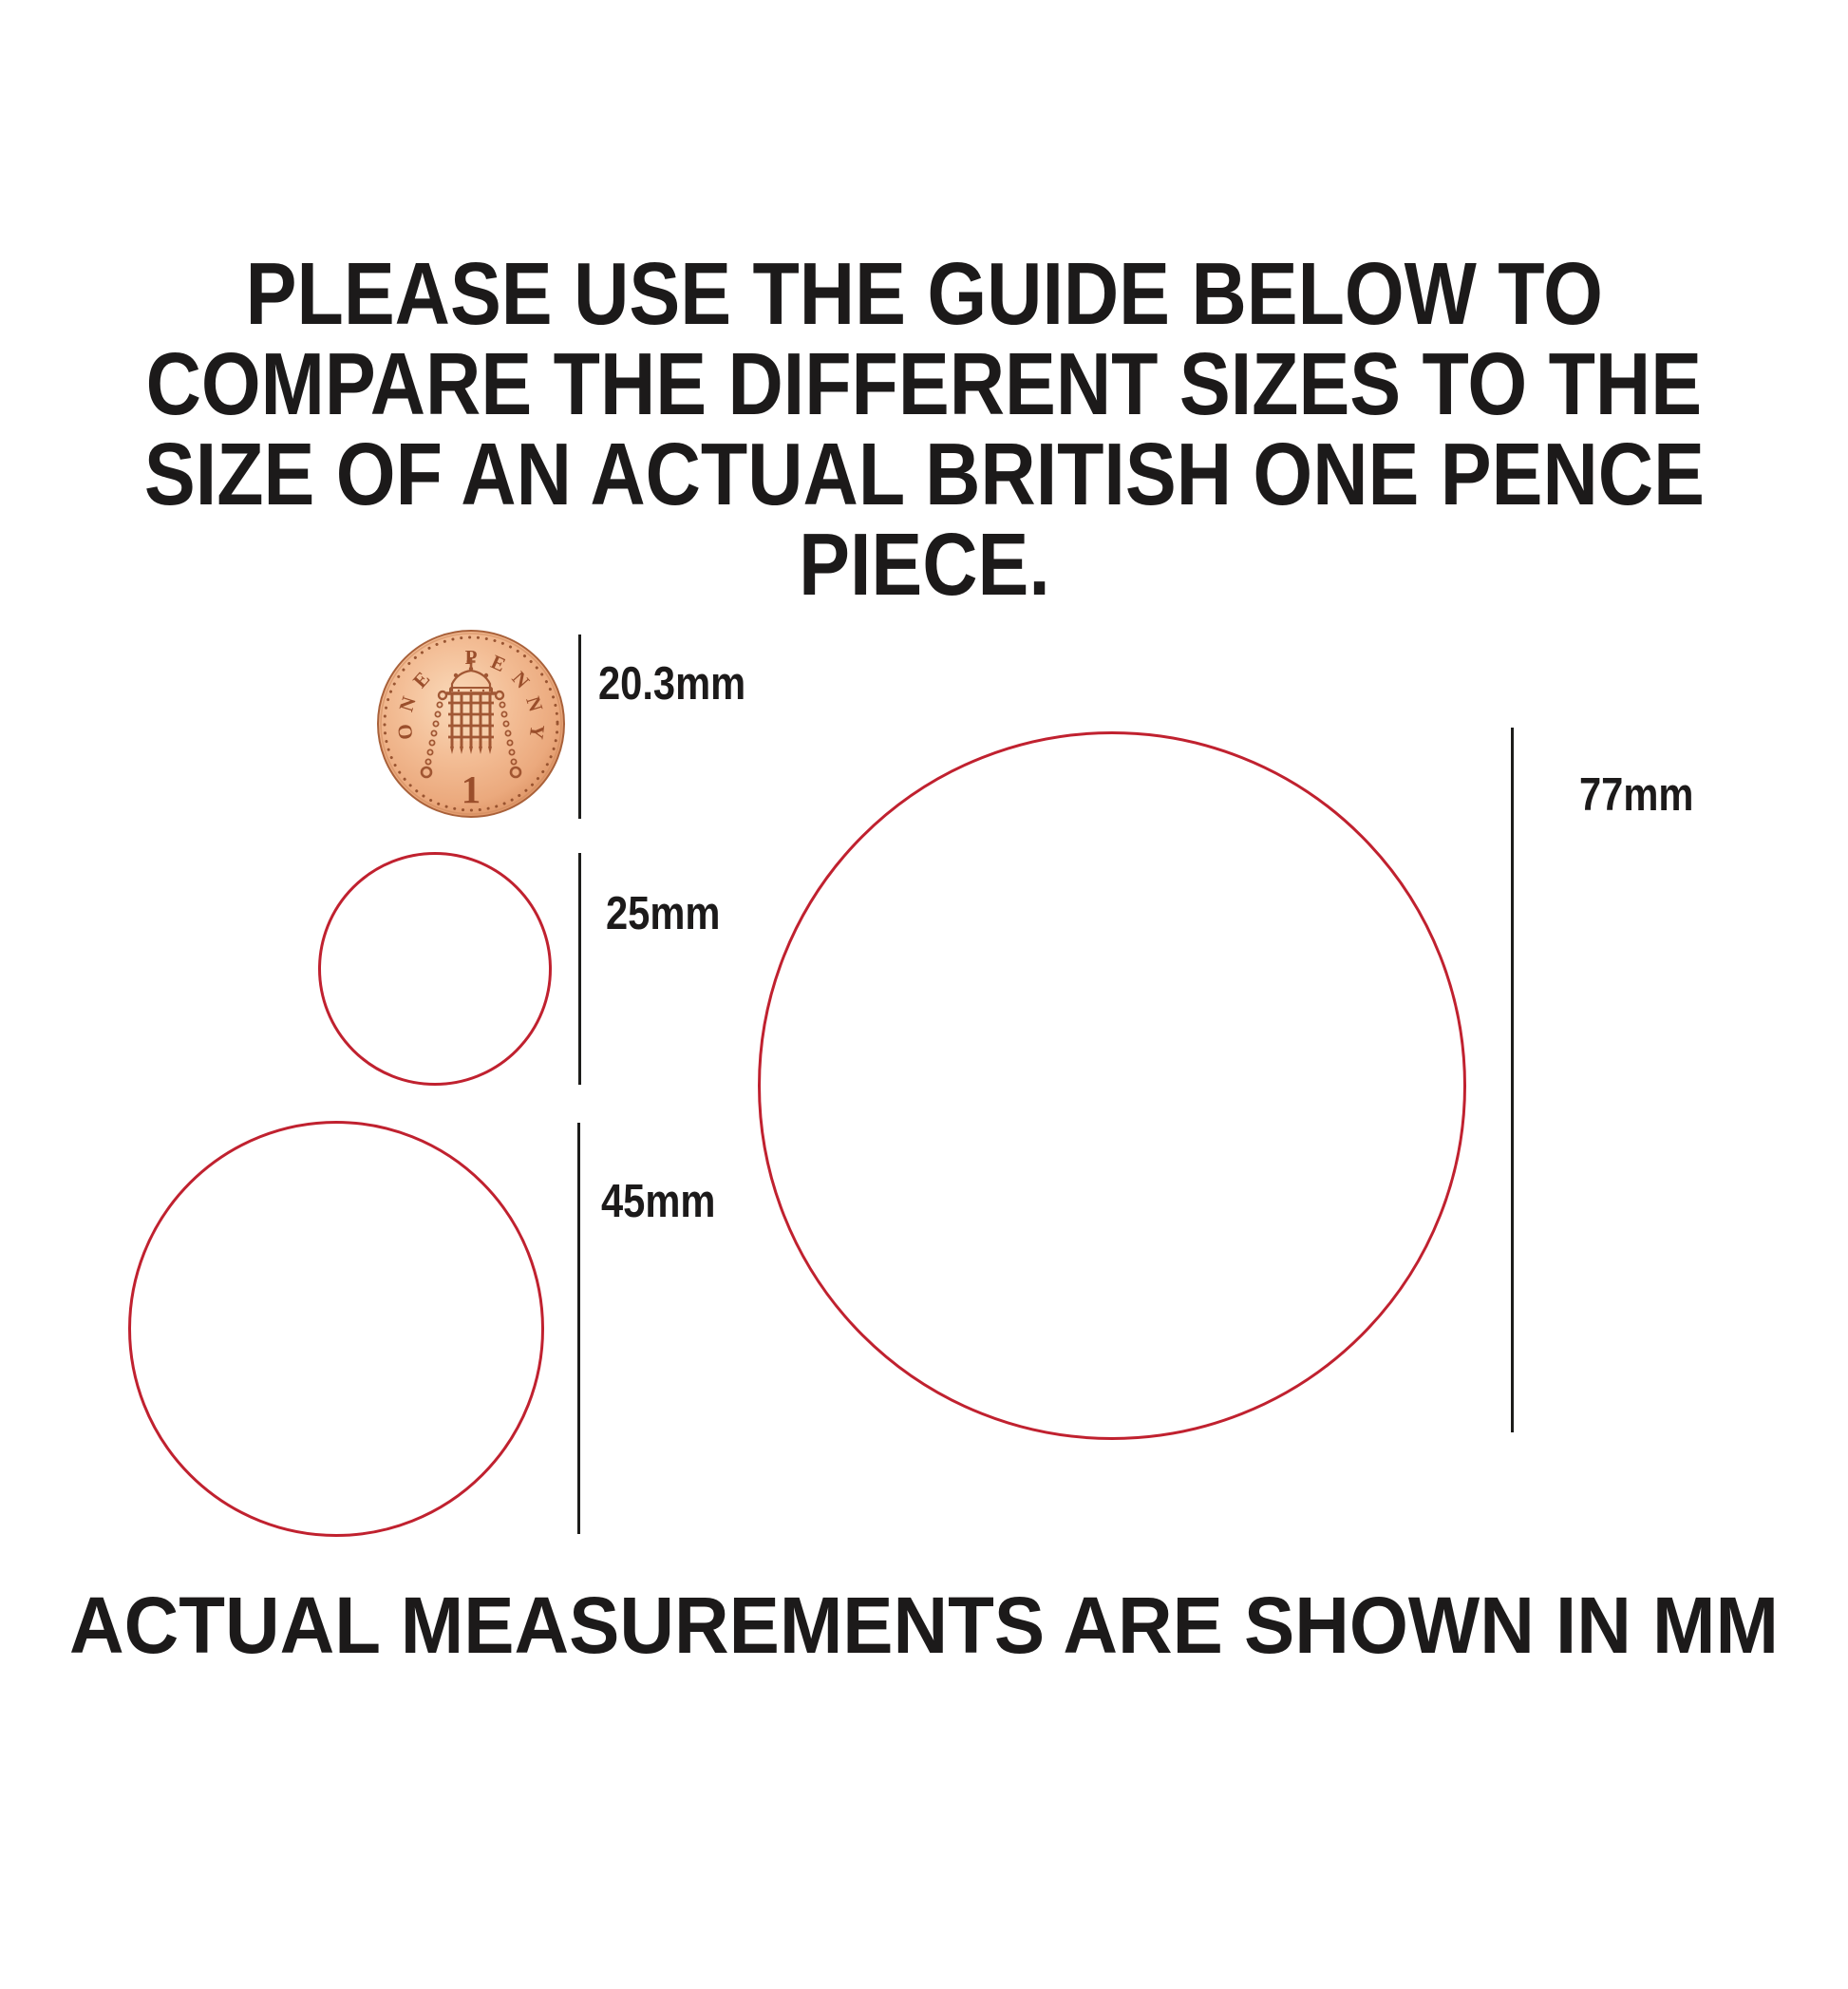 The height and width of the screenshot is (1989, 1848). Describe the element at coordinates (579, 727) in the screenshot. I see `measure-line-20mm` at that location.